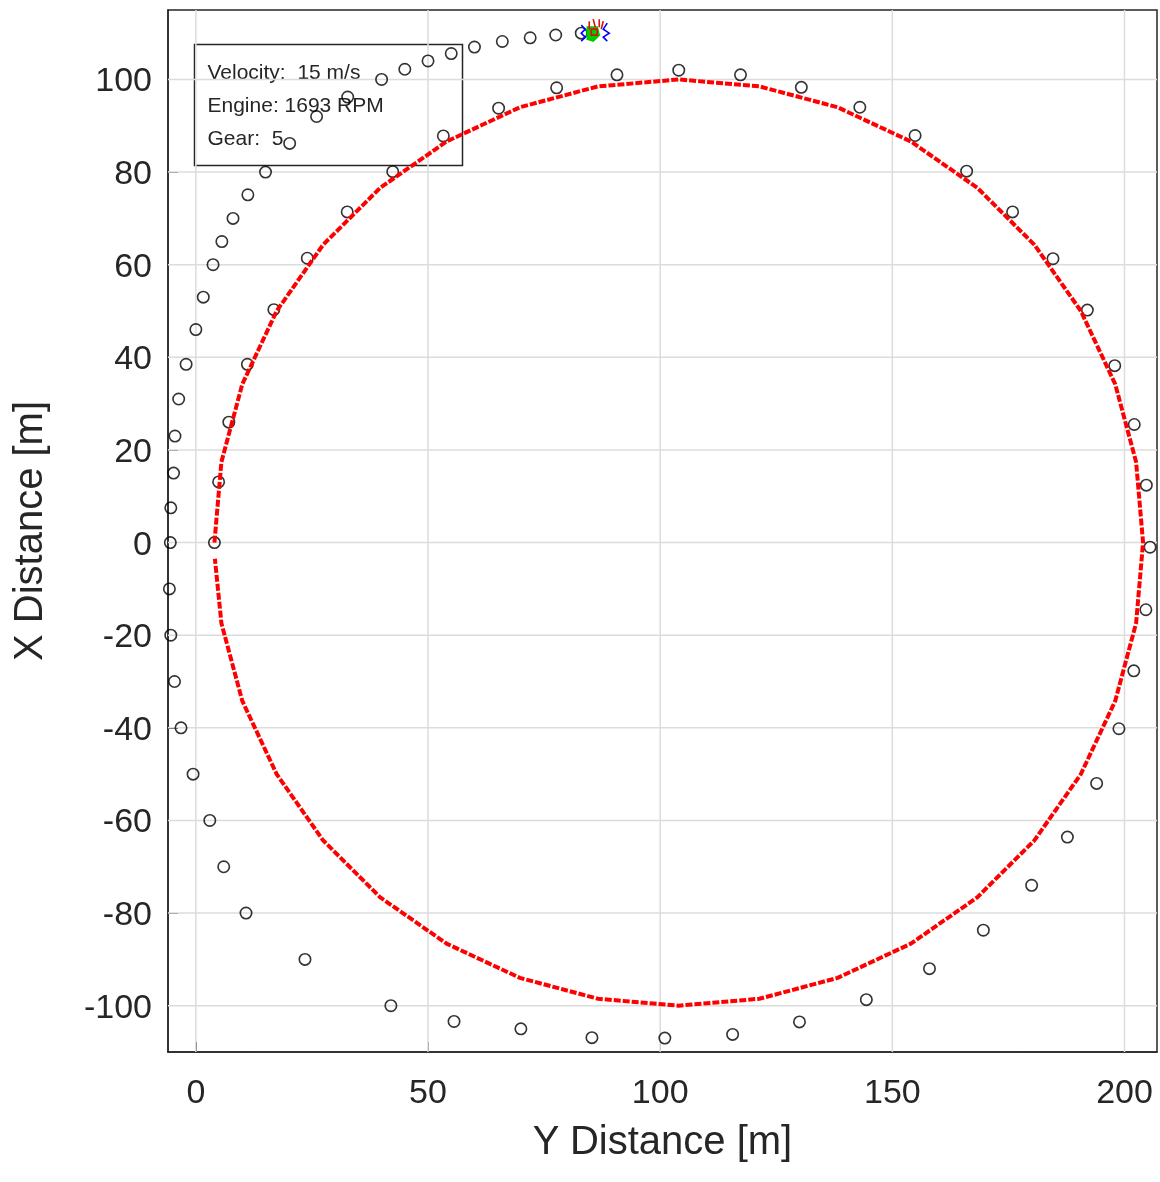 This screenshot has height=1182, width=1160. I want to click on y-tick-label: -60, so click(127, 820).